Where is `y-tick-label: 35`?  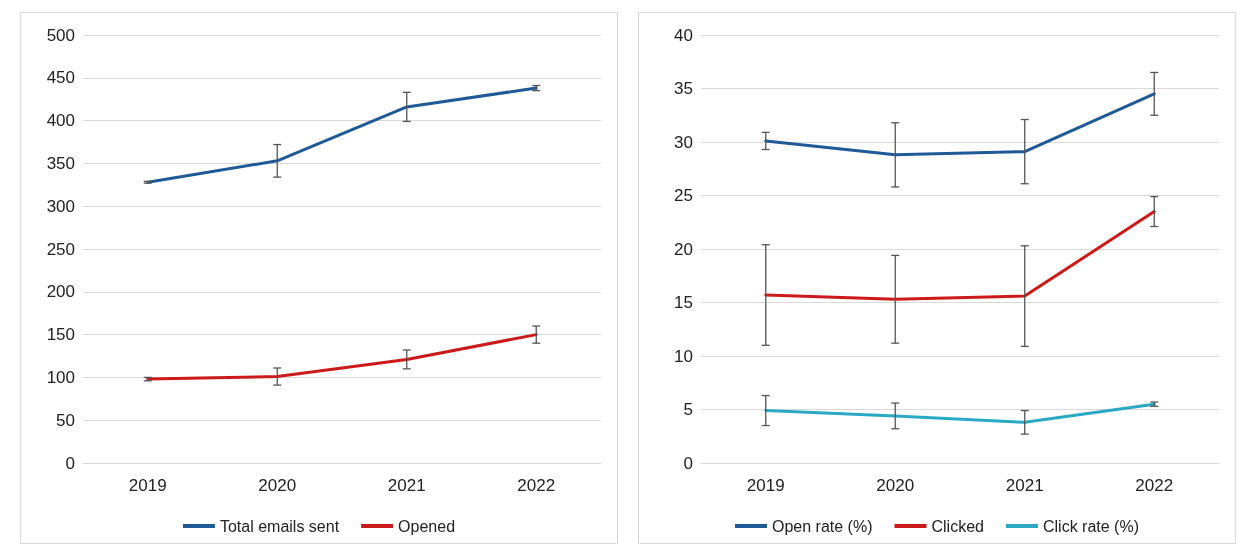
y-tick-label: 35 is located at coordinates (683, 88).